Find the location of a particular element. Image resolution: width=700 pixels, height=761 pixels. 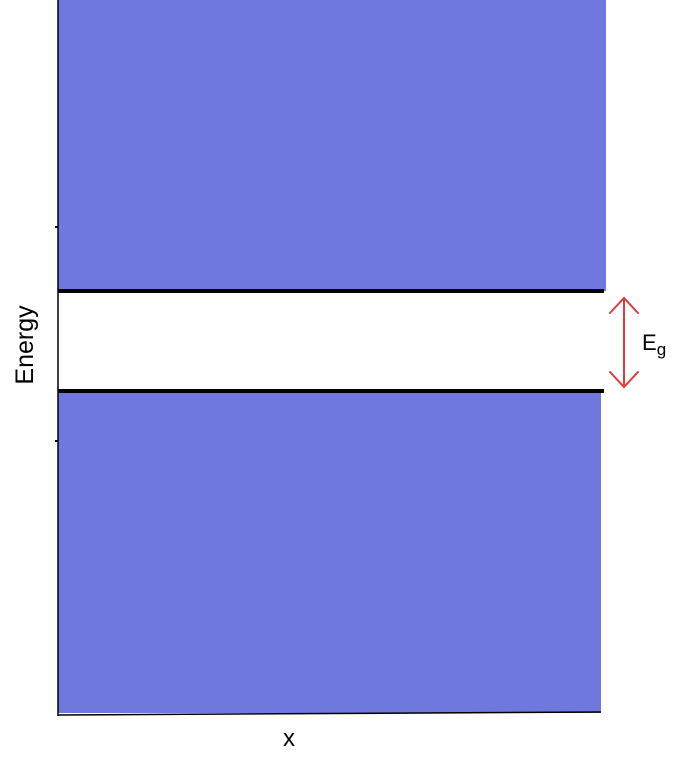

x-axis-line is located at coordinates (329, 713).